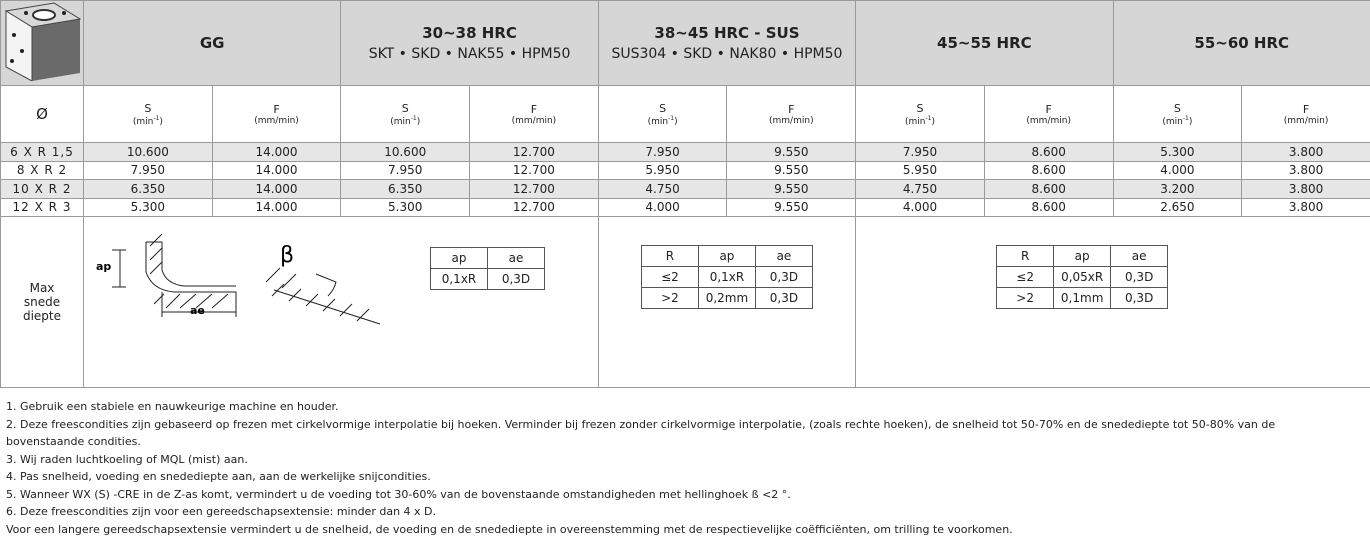 Image resolution: width=1370 pixels, height=556 pixels. What do you see at coordinates (42, 189) in the screenshot?
I see `row-label: 10 X R 2` at bounding box center [42, 189].